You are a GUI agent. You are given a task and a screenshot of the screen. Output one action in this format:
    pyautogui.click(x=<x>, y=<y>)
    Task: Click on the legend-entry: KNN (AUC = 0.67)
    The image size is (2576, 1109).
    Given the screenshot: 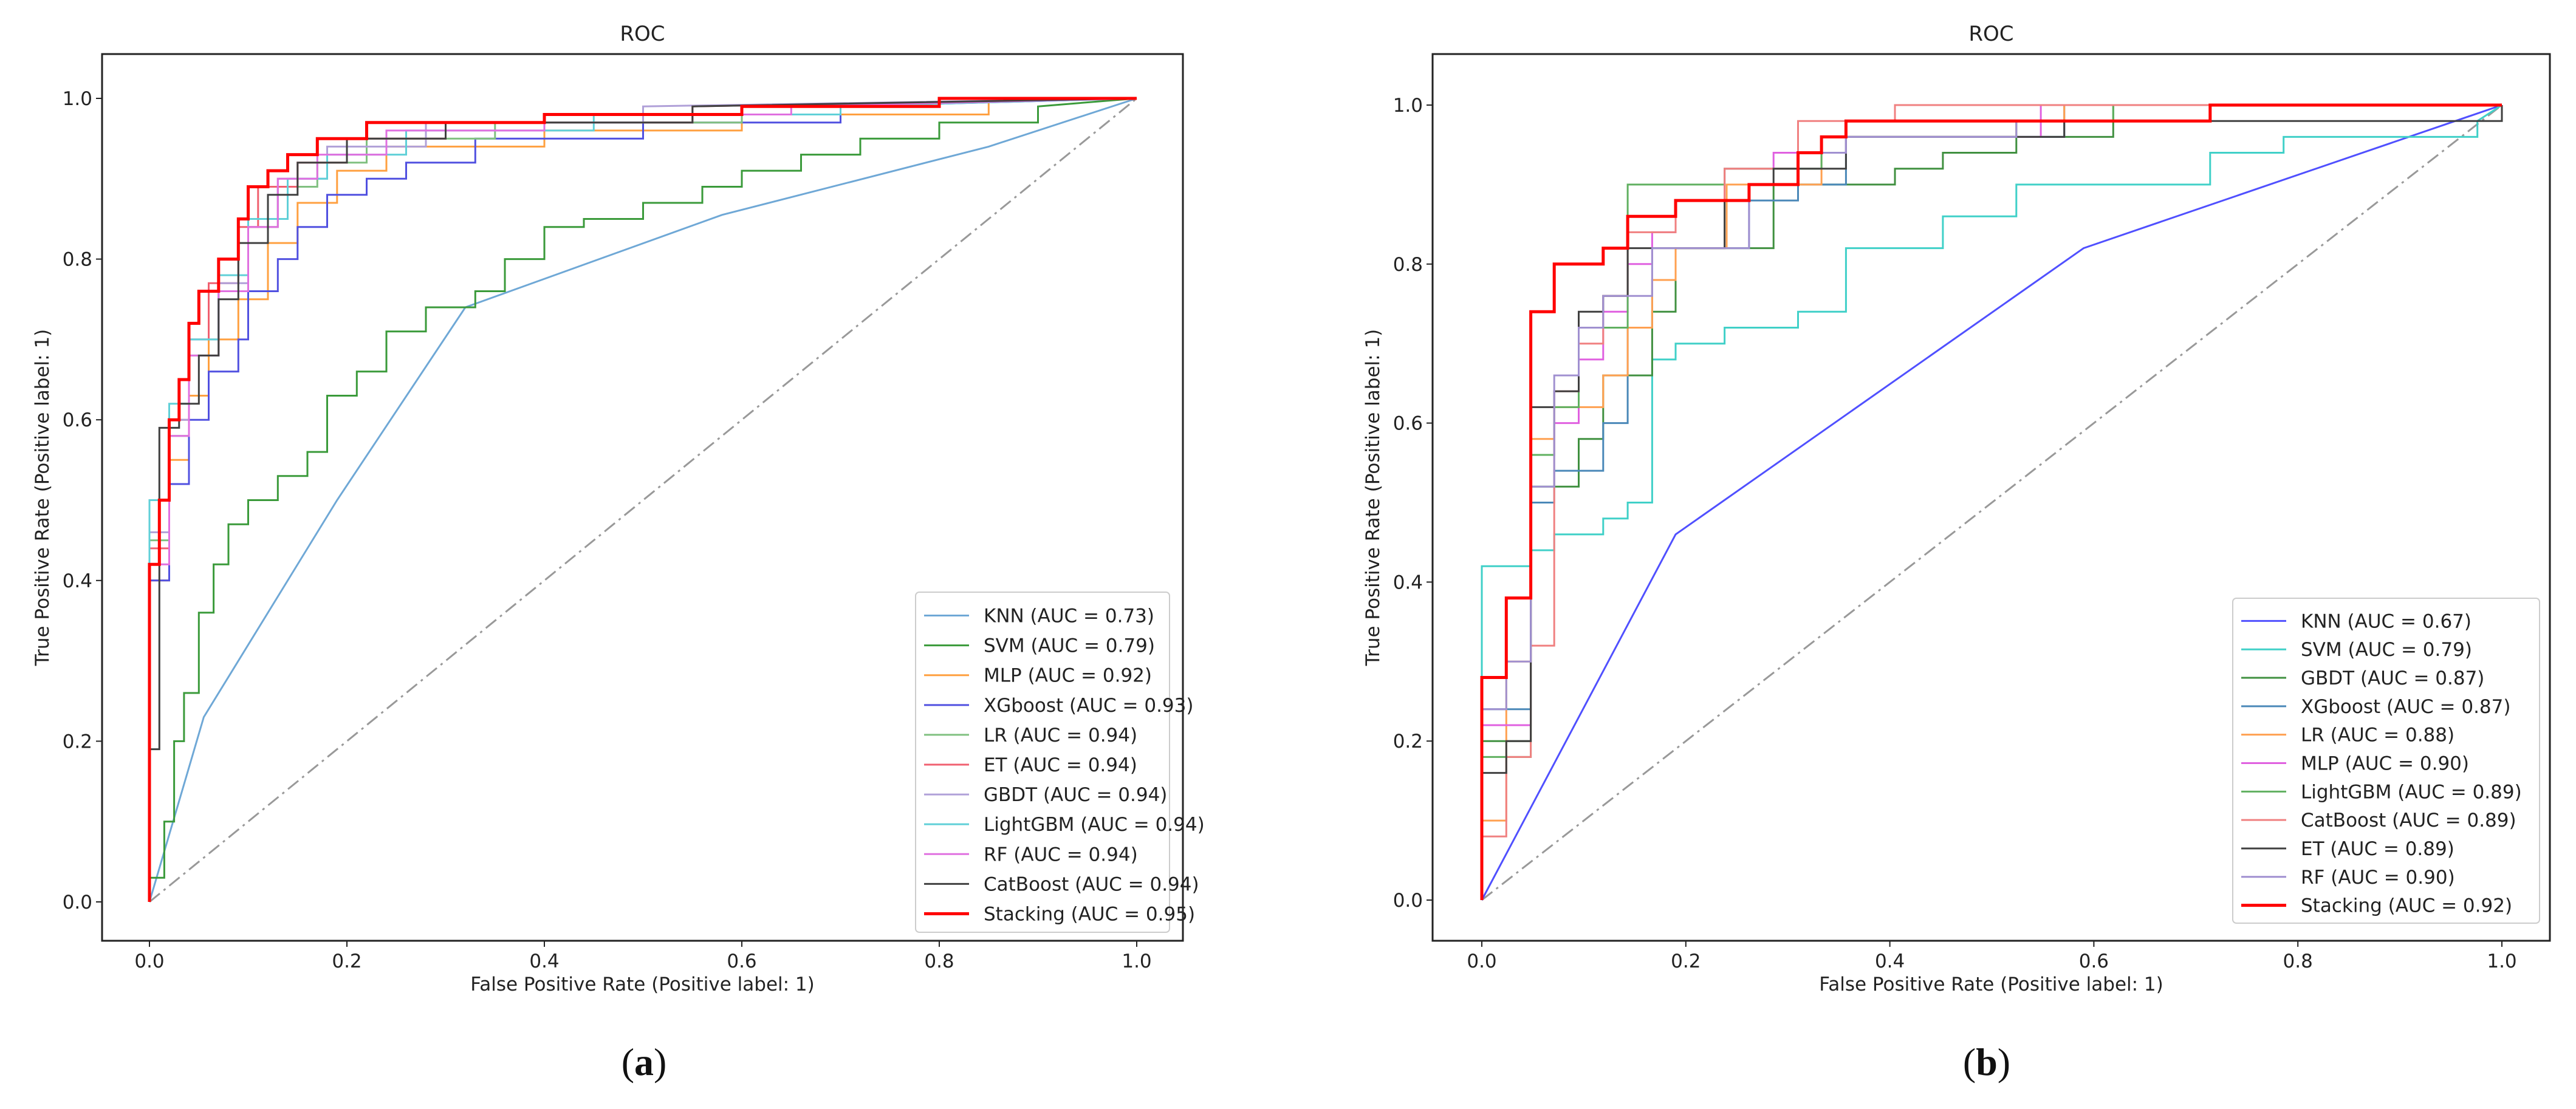 What is the action you would take?
    pyautogui.click(x=2386, y=621)
    